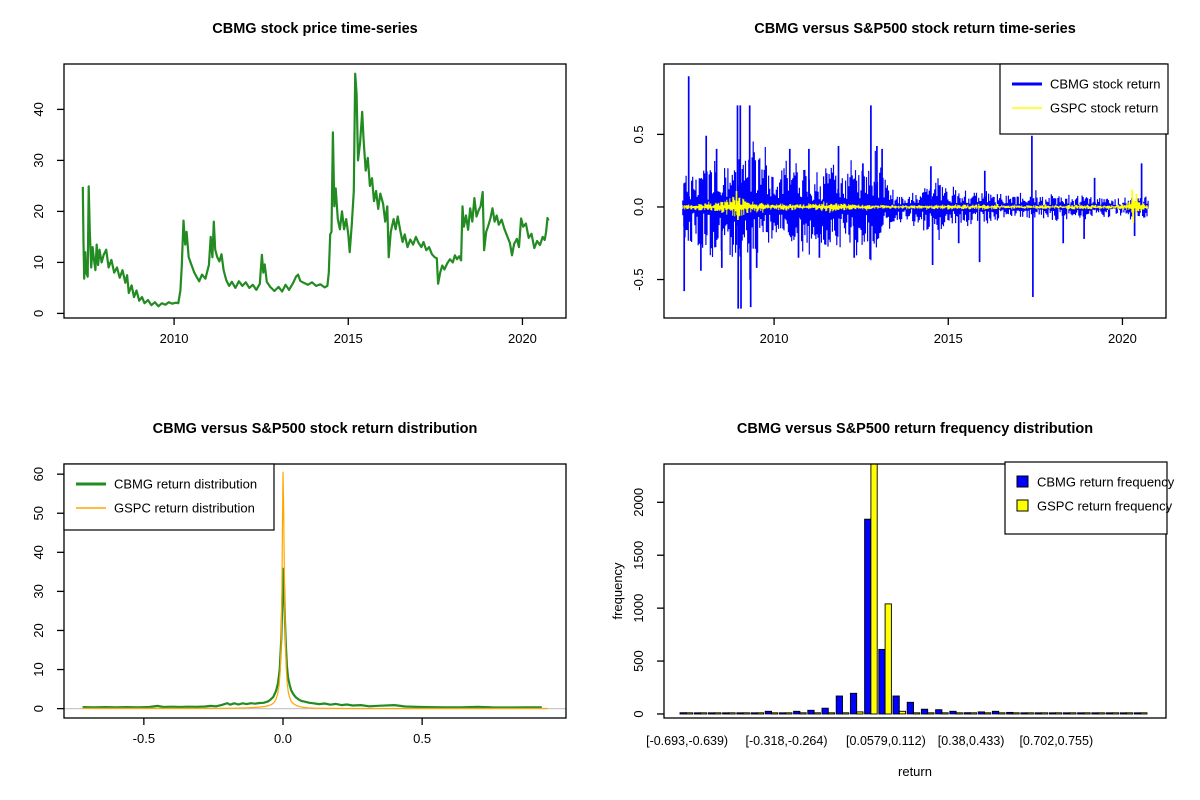 This screenshot has width=1200, height=800. I want to click on y-tick-label: 10, so click(38, 669).